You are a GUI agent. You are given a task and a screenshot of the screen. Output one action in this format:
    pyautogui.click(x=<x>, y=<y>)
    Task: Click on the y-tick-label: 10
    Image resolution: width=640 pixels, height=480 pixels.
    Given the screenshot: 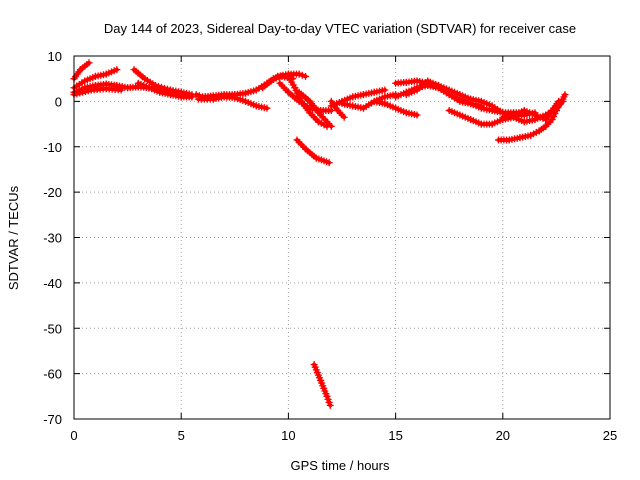 What is the action you would take?
    pyautogui.click(x=55, y=56)
    